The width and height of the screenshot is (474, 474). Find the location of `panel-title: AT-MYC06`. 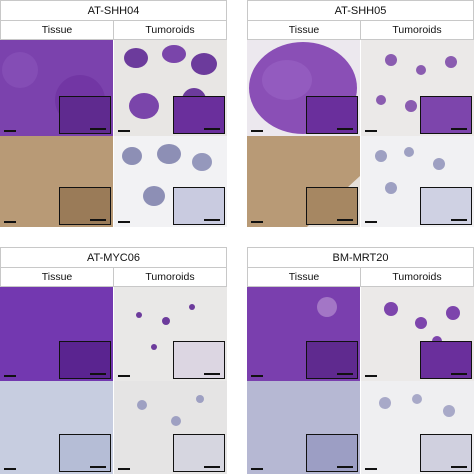

panel-title: AT-MYC06 is located at coordinates (113, 257).